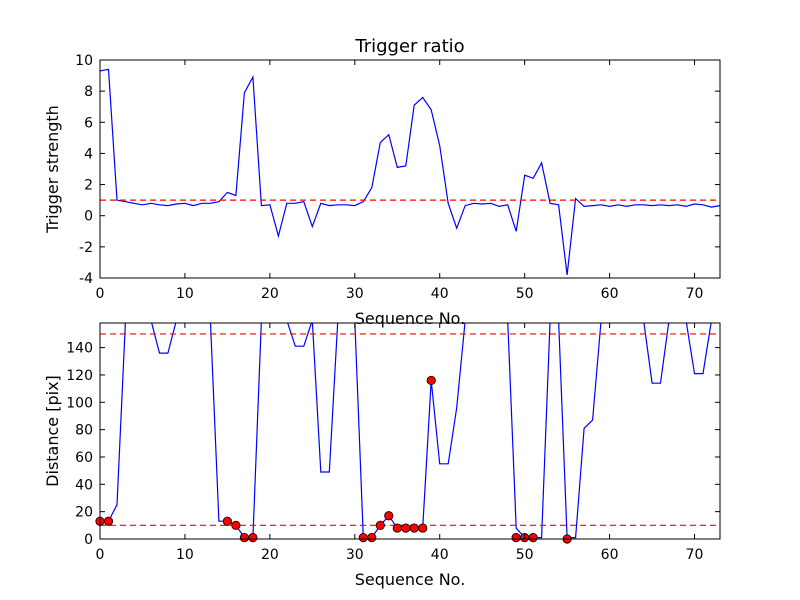 This screenshot has height=600, width=800. What do you see at coordinates (88, 186) in the screenshot?
I see `y-tick-label: 2` at bounding box center [88, 186].